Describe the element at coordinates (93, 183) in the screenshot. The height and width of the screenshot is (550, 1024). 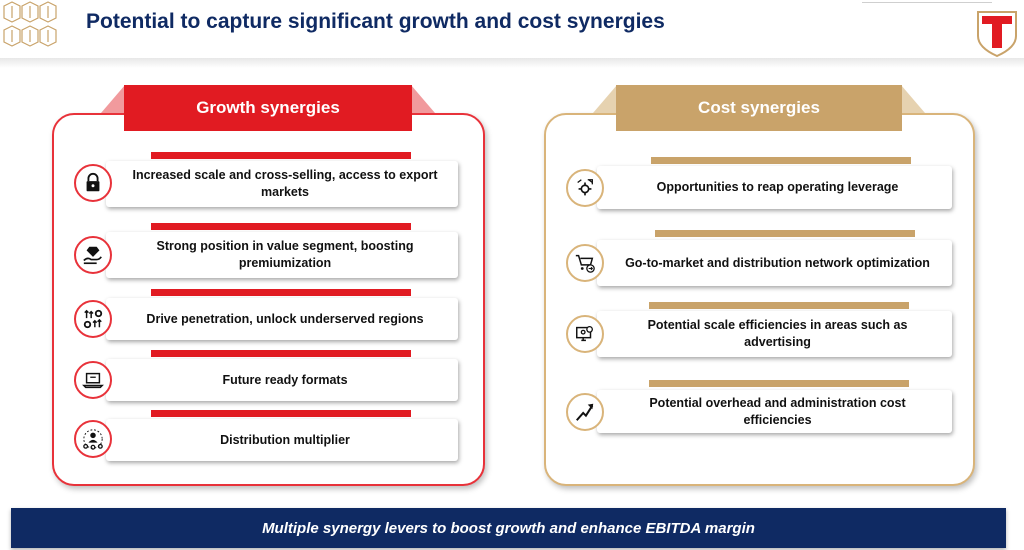
I see `lock-icon` at that location.